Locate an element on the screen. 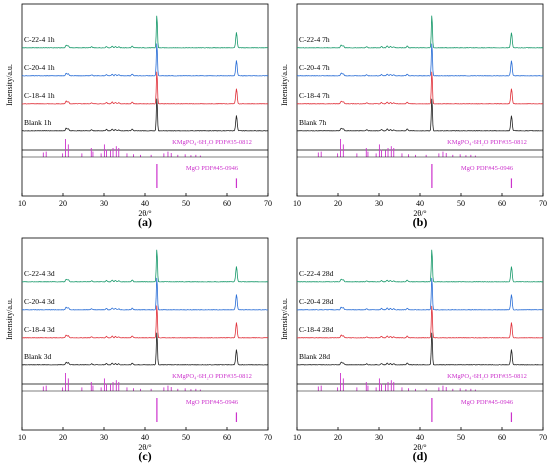 The image size is (550, 468). panel-label: (c) is located at coordinates (144, 456).